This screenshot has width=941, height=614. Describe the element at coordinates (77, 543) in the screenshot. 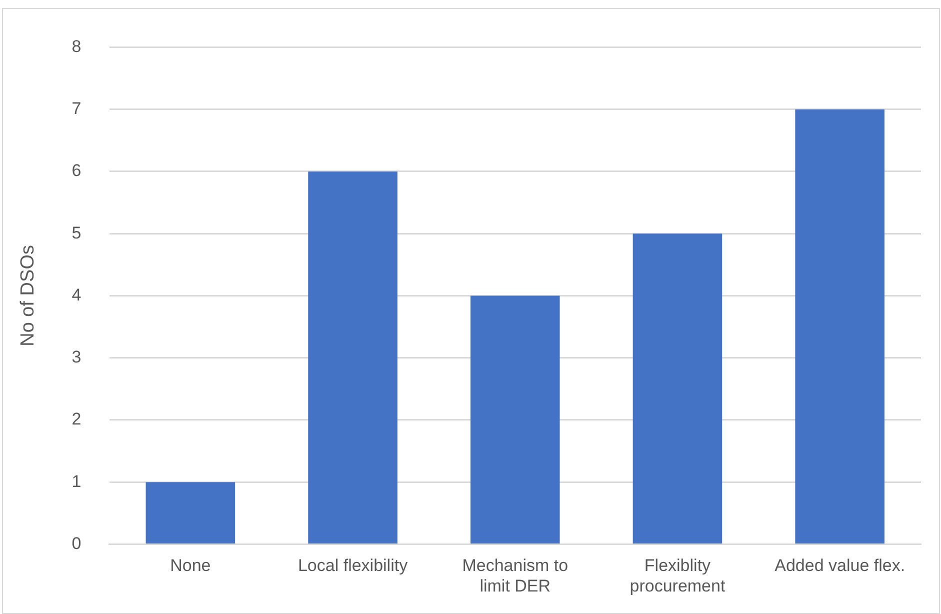

I see `y-tick-label: 0` at that location.